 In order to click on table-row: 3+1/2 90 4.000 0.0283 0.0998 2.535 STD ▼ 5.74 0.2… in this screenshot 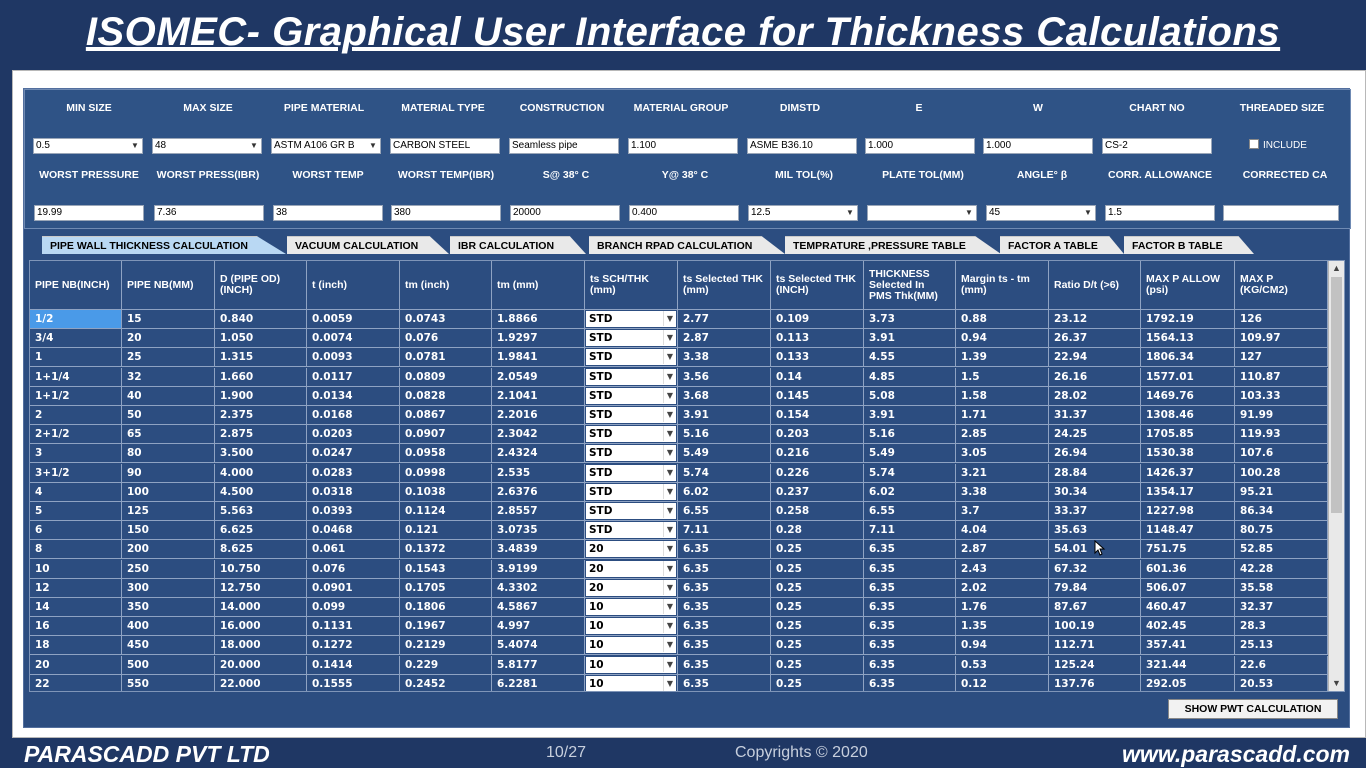, I will do `click(680, 473)`.